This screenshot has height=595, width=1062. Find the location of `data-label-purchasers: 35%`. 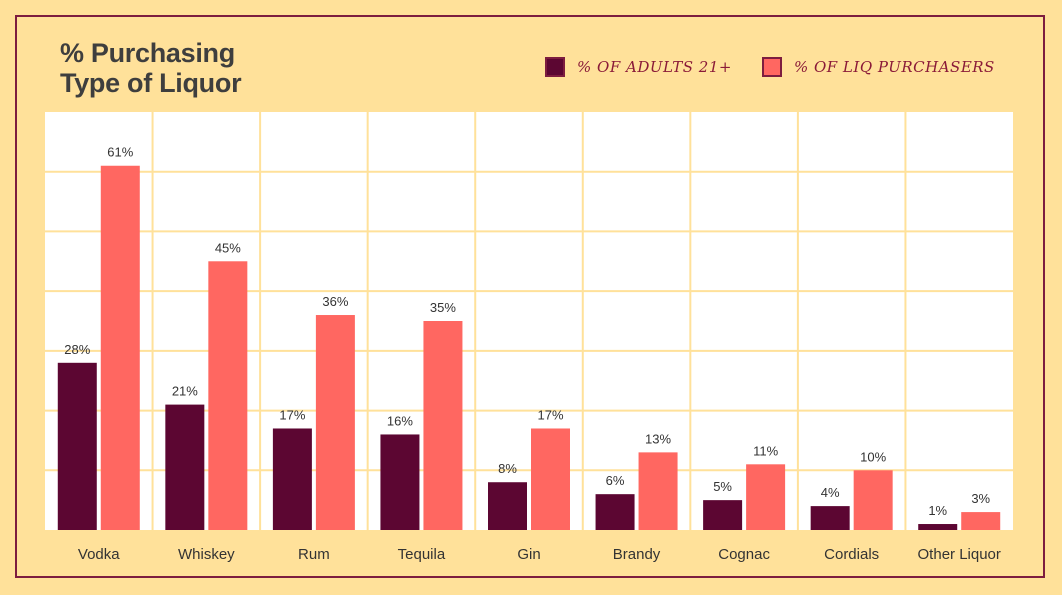

data-label-purchasers: 35% is located at coordinates (443, 307).